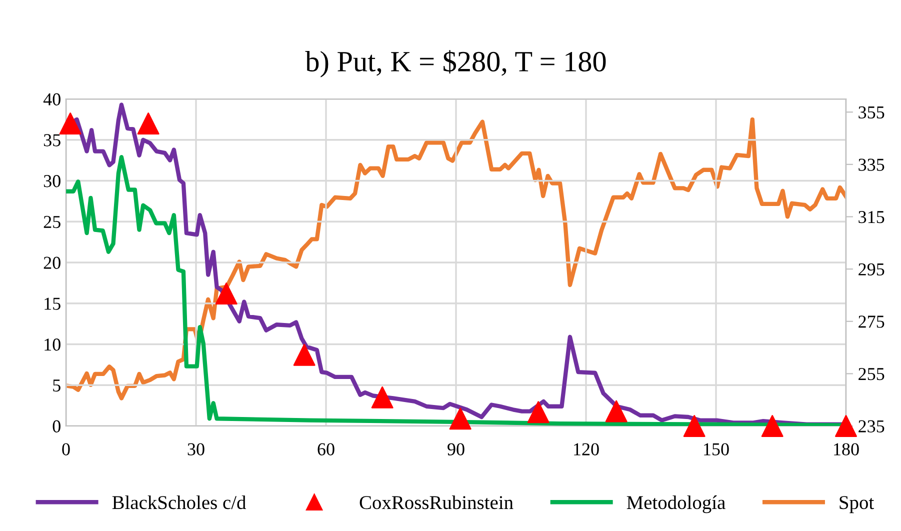  I want to click on y2-tick-label: 255, so click(871, 374).